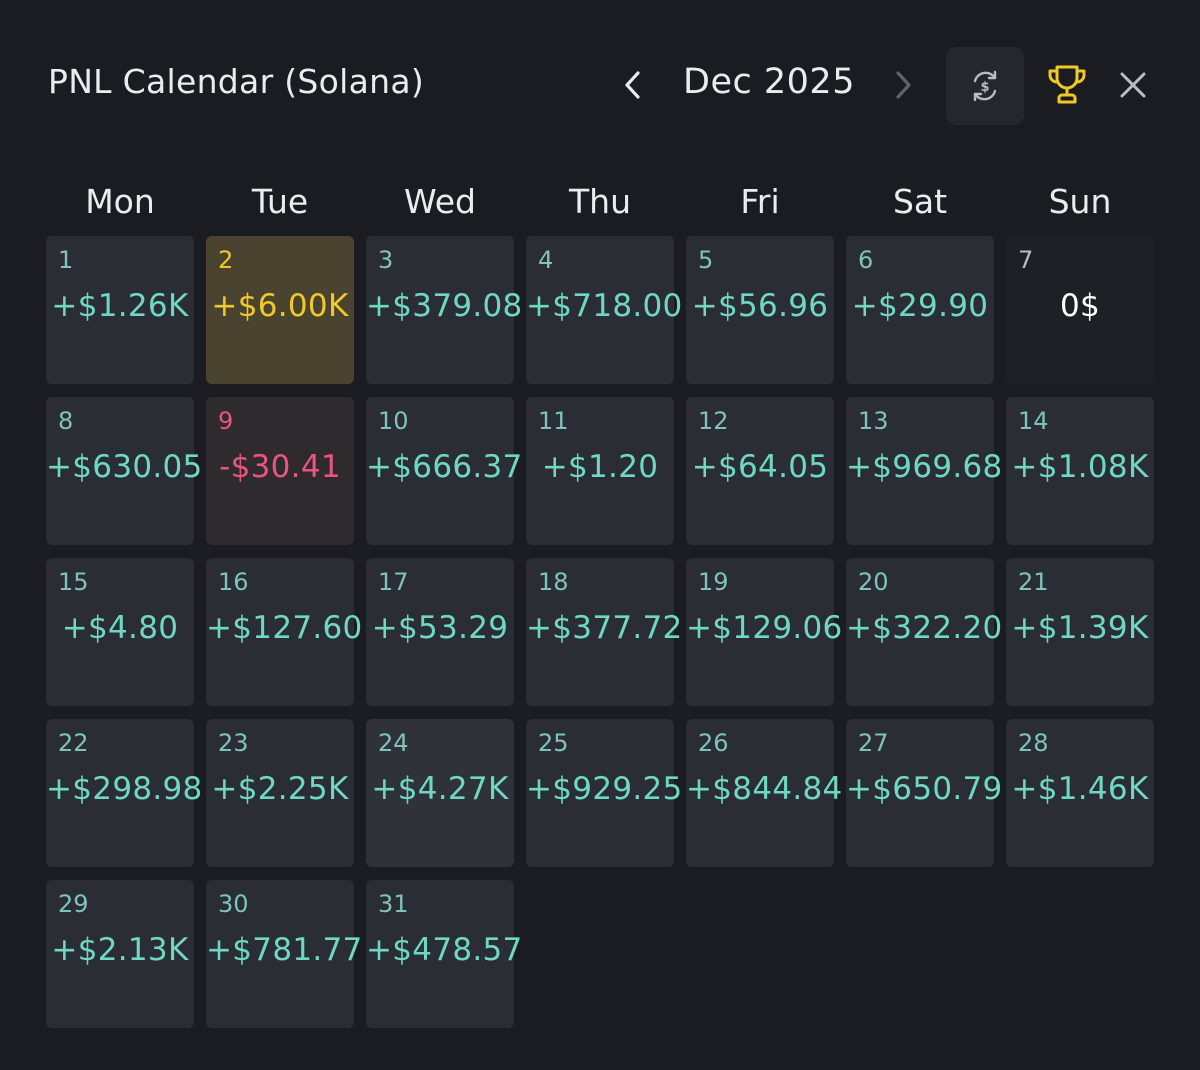 The image size is (1200, 1070). I want to click on day-number: 24, so click(393, 743).